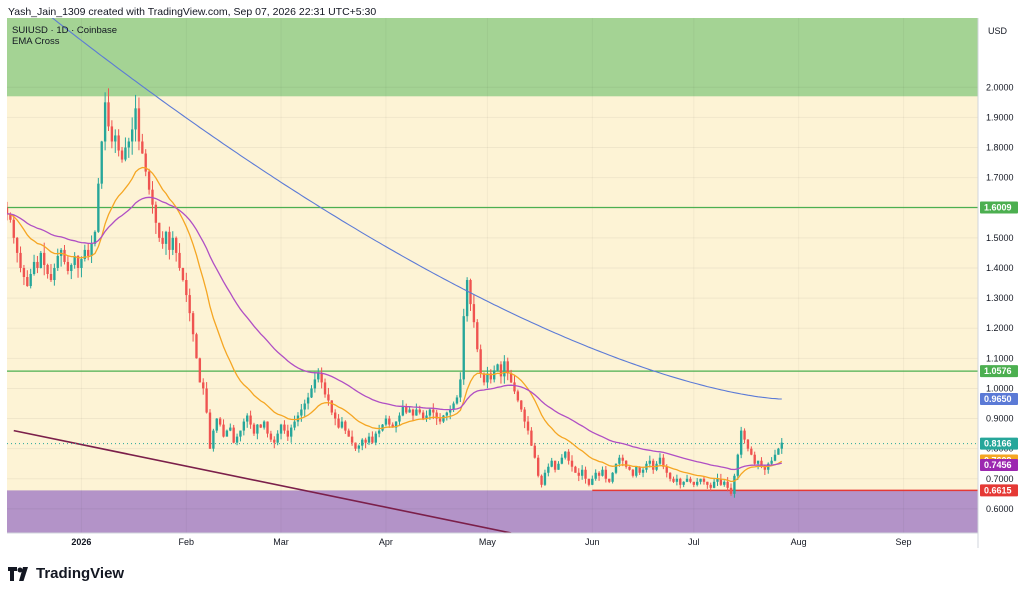 The width and height of the screenshot is (1024, 593). Describe the element at coordinates (386, 542) in the screenshot. I see `x-tick-label: Apr` at that location.